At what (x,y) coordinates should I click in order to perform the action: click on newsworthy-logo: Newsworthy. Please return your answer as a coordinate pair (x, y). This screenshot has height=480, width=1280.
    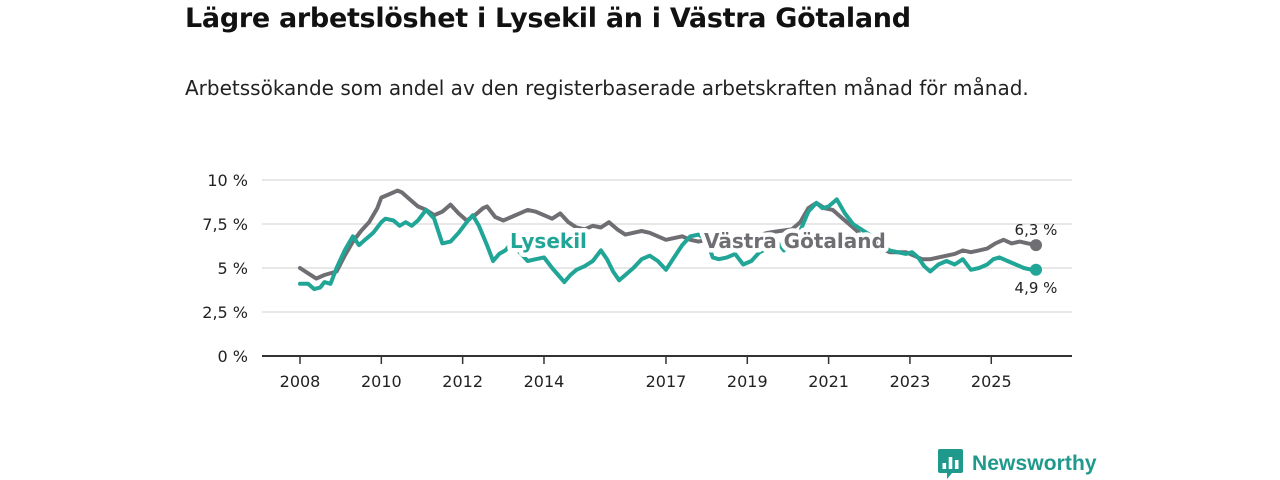
    Looking at the image, I should click on (1017, 464).